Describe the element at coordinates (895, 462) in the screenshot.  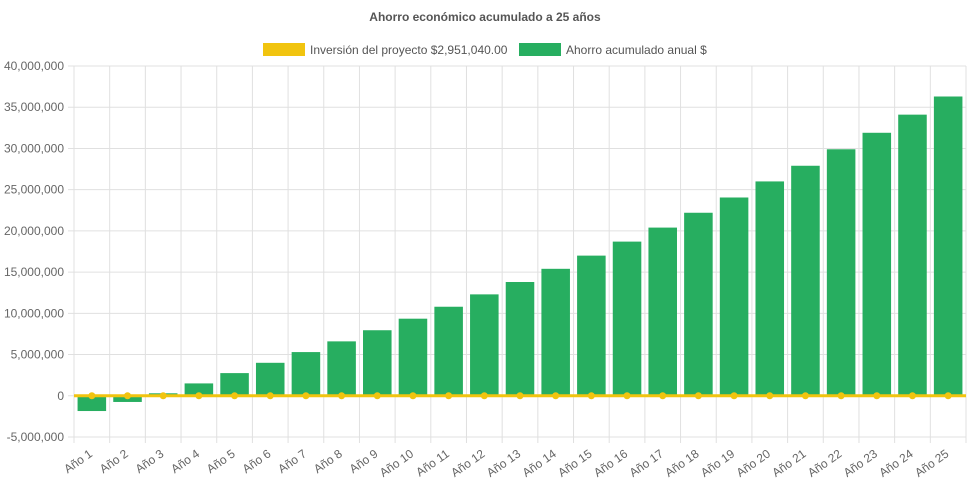
I see `x-tick-label: Año 24` at that location.